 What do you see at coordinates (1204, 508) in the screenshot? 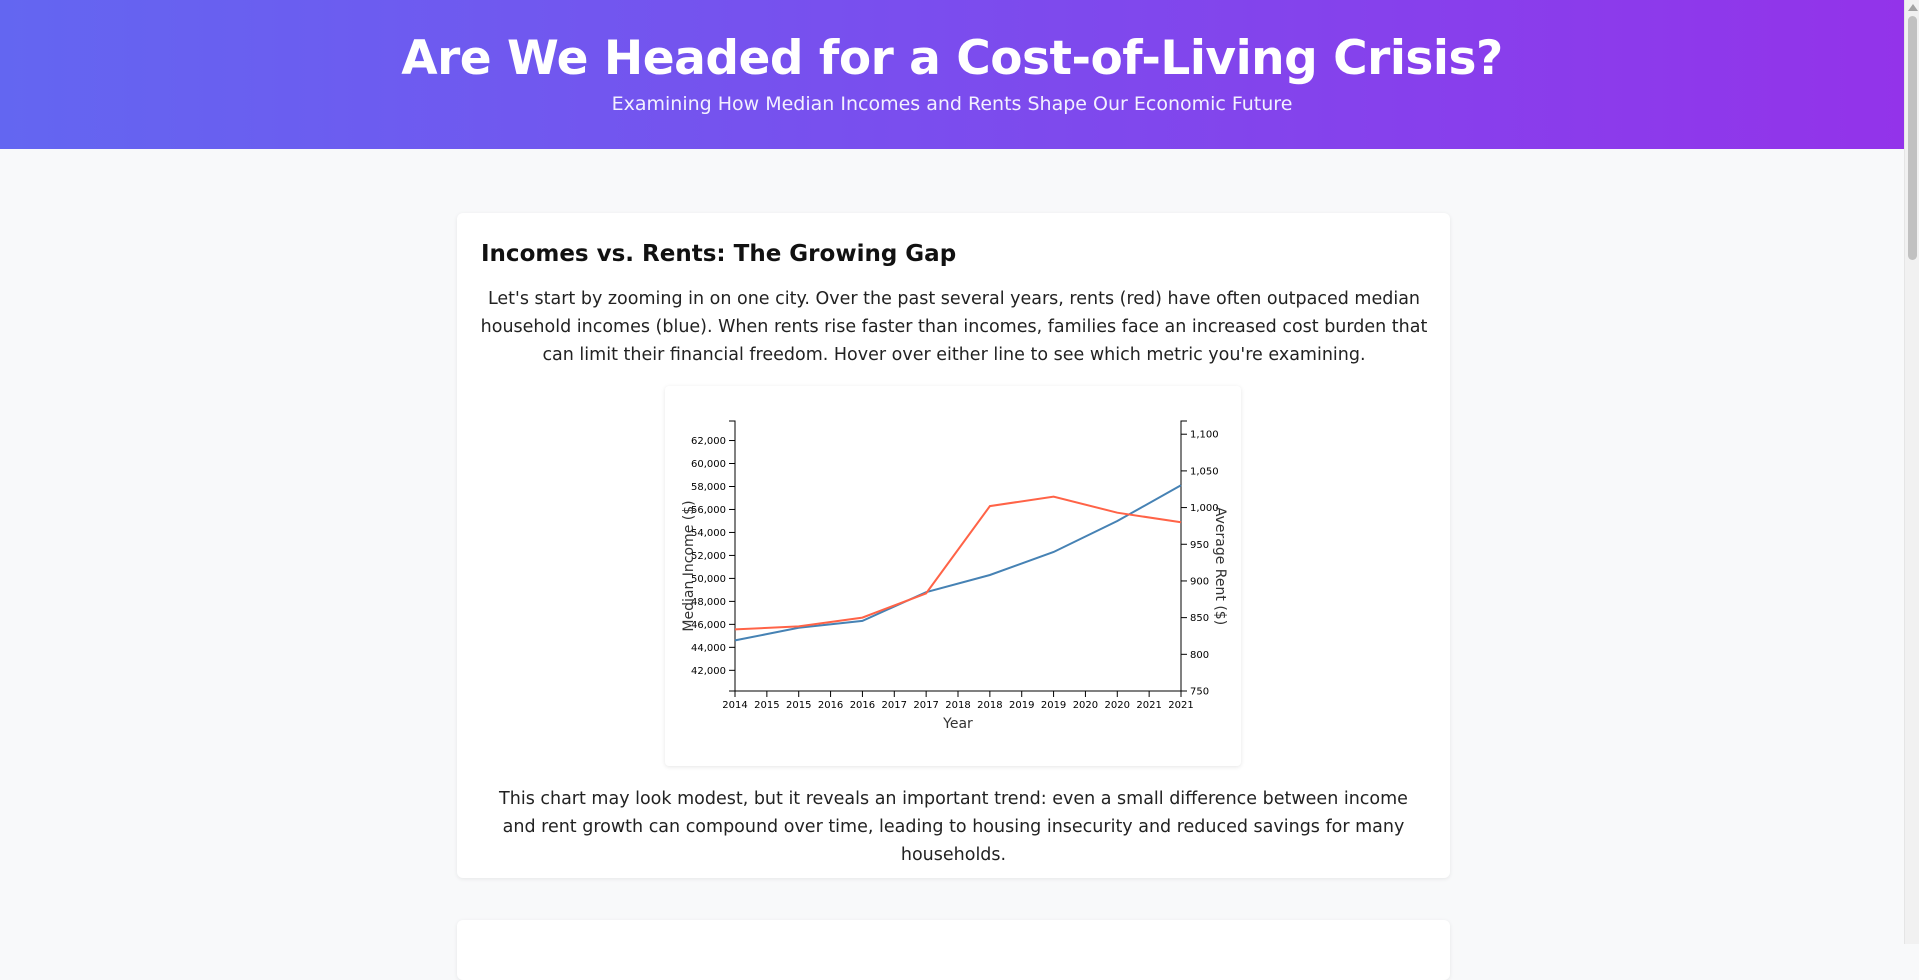
I see `y2-tick-label: 1,000` at bounding box center [1204, 508].